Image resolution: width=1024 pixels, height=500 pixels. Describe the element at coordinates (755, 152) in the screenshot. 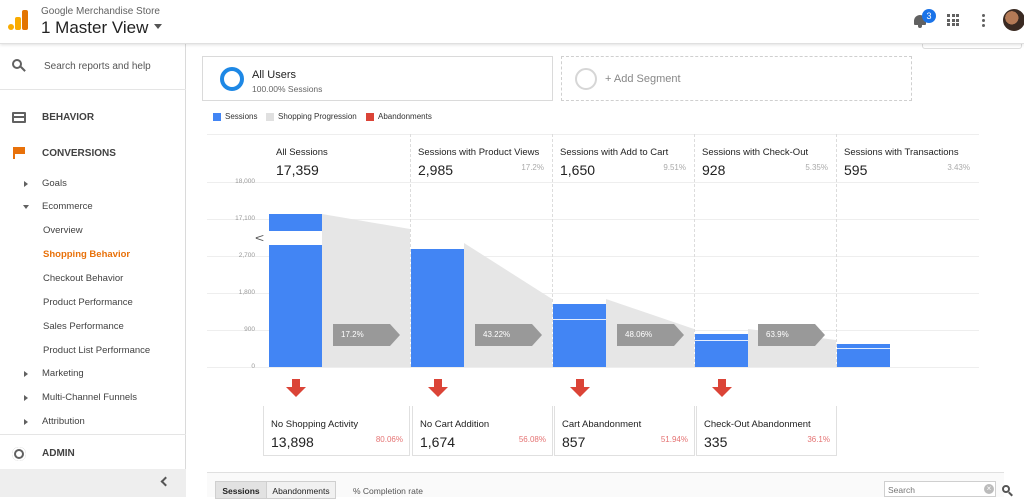

I see `stage-name: Sessions with Check-Out` at that location.